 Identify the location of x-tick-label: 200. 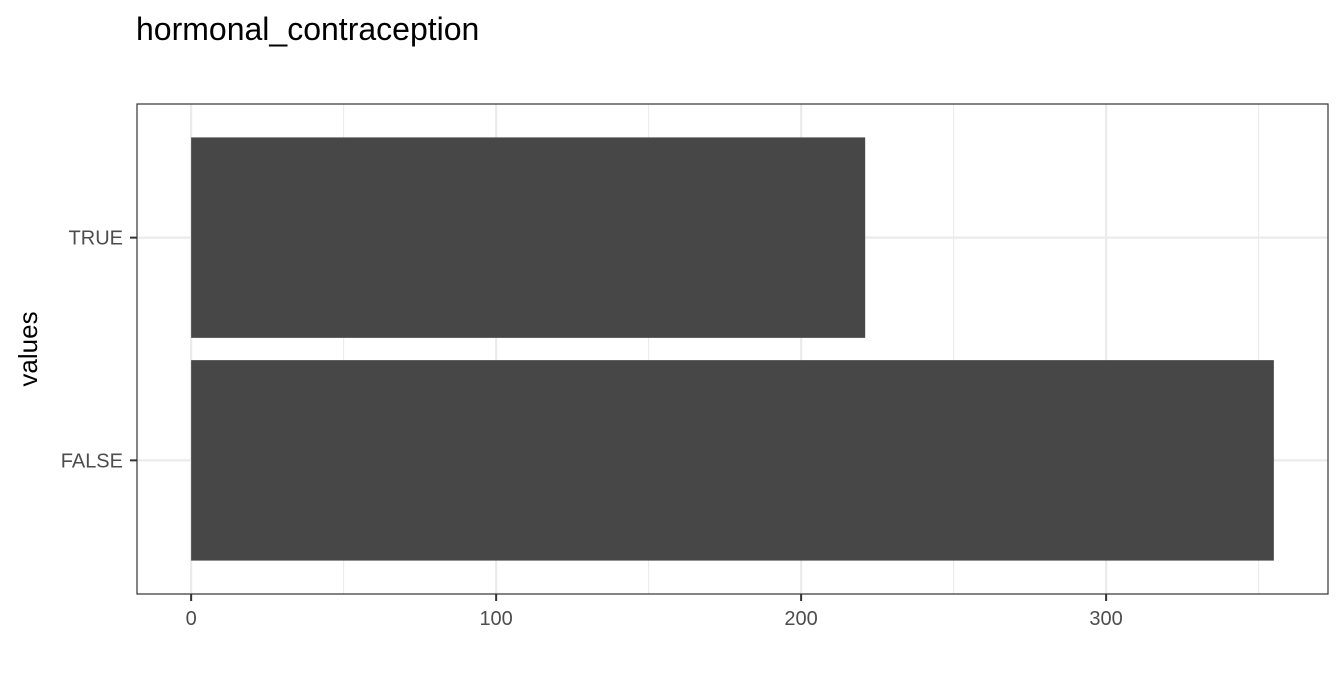
(800, 619).